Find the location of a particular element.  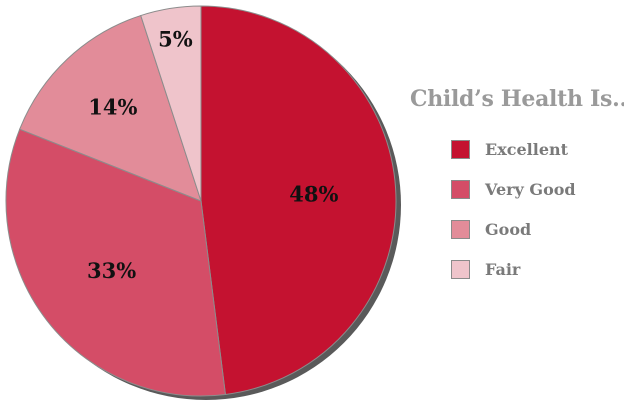

legend-label-fair: Fair is located at coordinates (503, 269).